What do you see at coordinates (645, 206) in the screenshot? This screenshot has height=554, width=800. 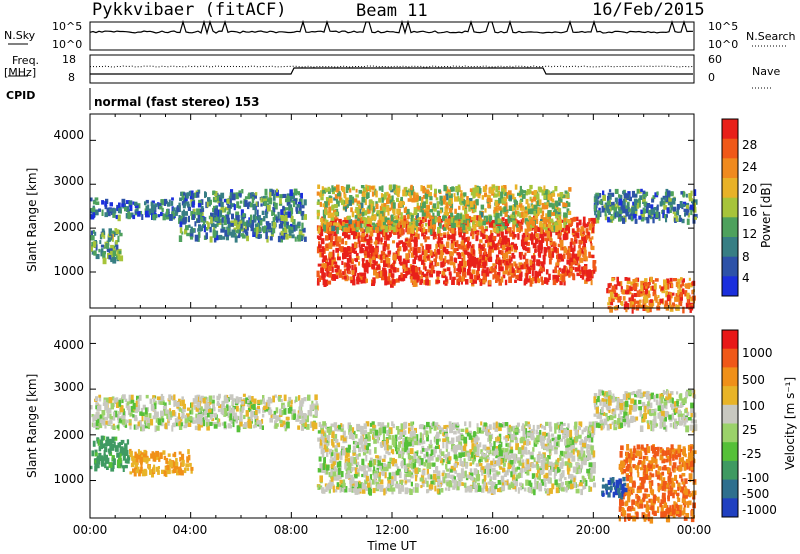 I see `heatmap-region` at bounding box center [645, 206].